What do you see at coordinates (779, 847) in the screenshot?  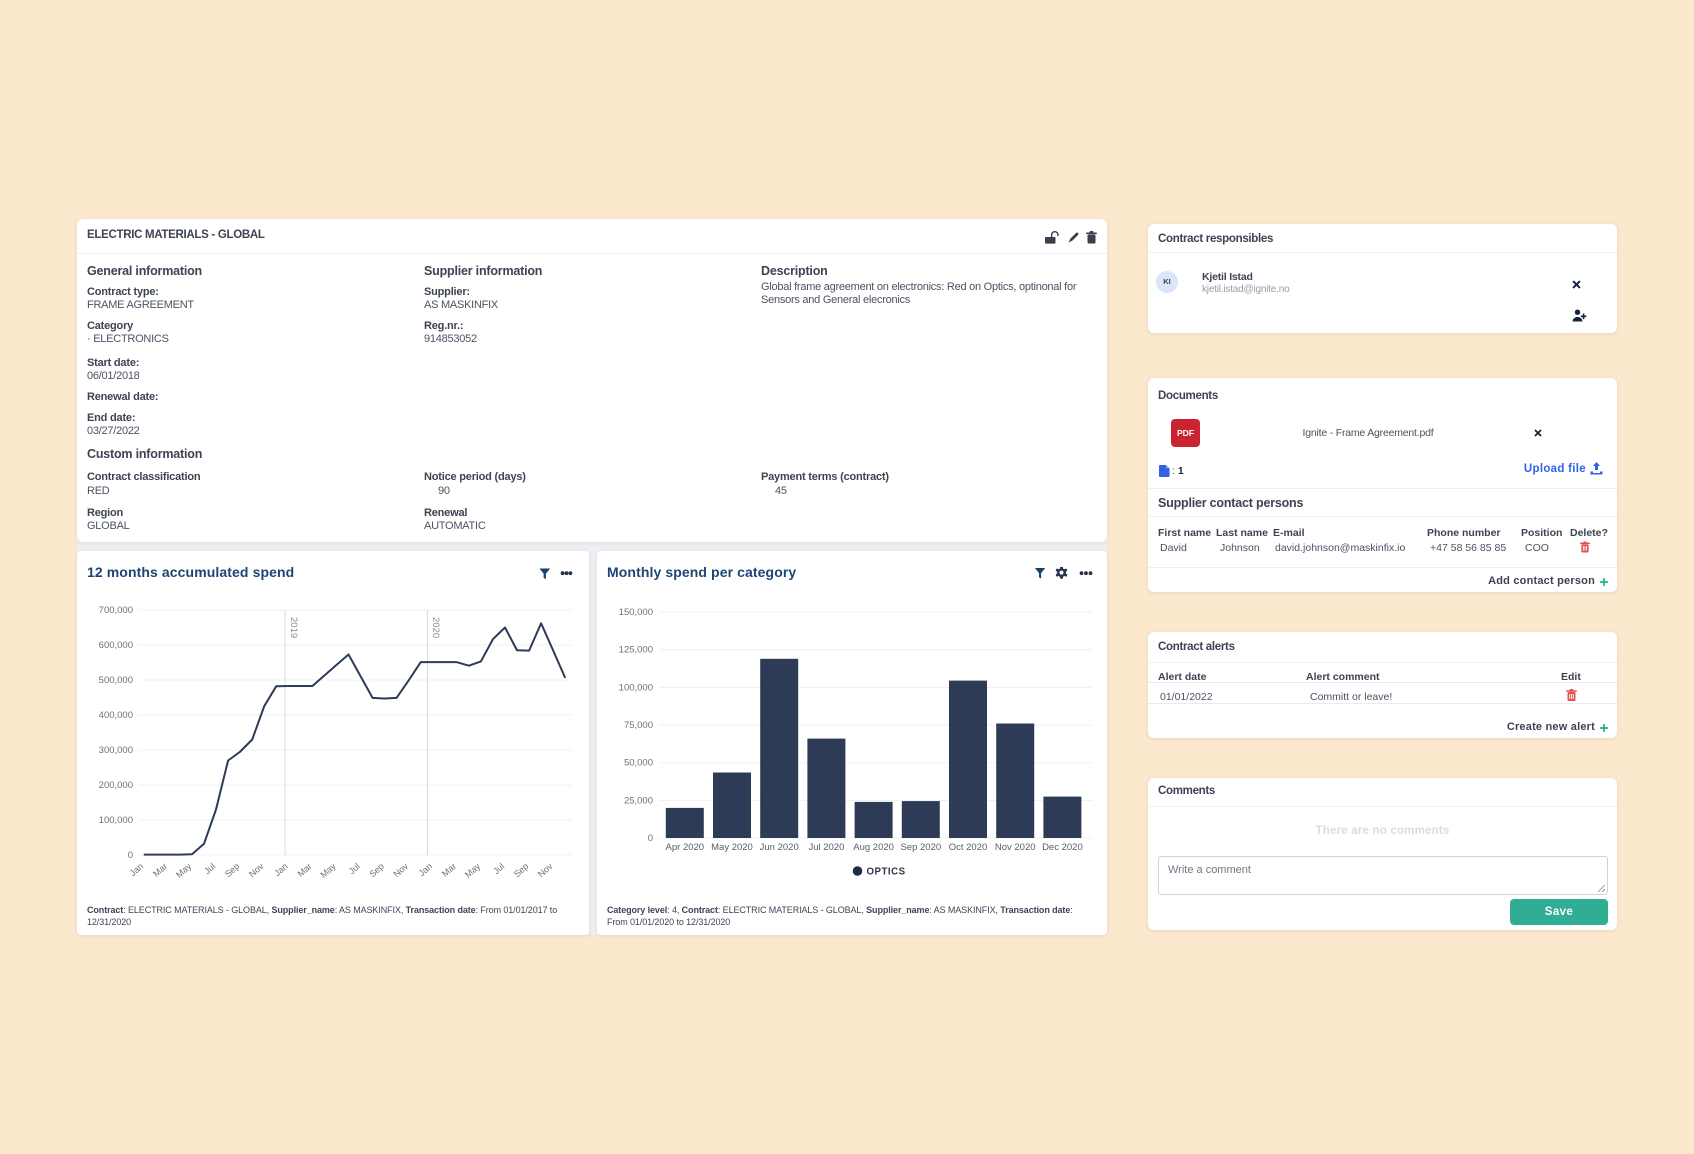 I see `svg-text: Jun 2020` at bounding box center [779, 847].